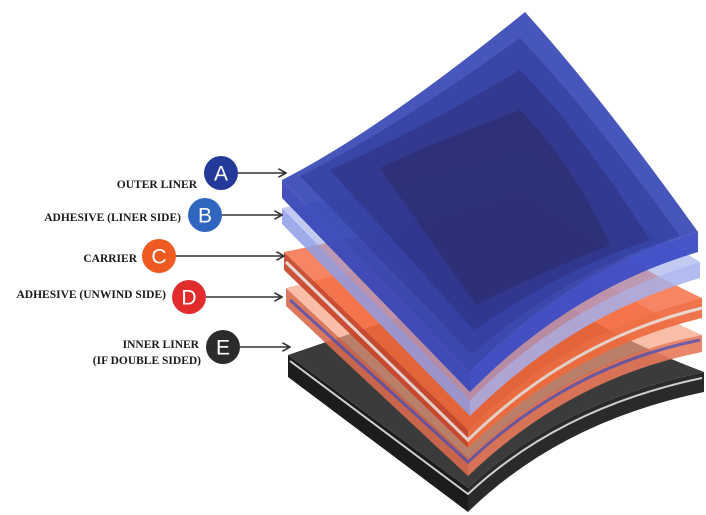 The height and width of the screenshot is (515, 706). Describe the element at coordinates (91, 295) in the screenshot. I see `label-adhesive-unwind-side: ADHESIVE (UNWIND SIDE)` at that location.